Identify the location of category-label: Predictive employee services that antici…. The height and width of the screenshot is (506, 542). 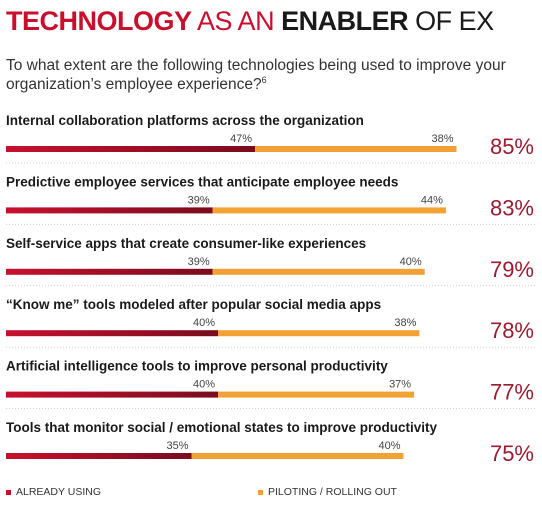
(202, 181).